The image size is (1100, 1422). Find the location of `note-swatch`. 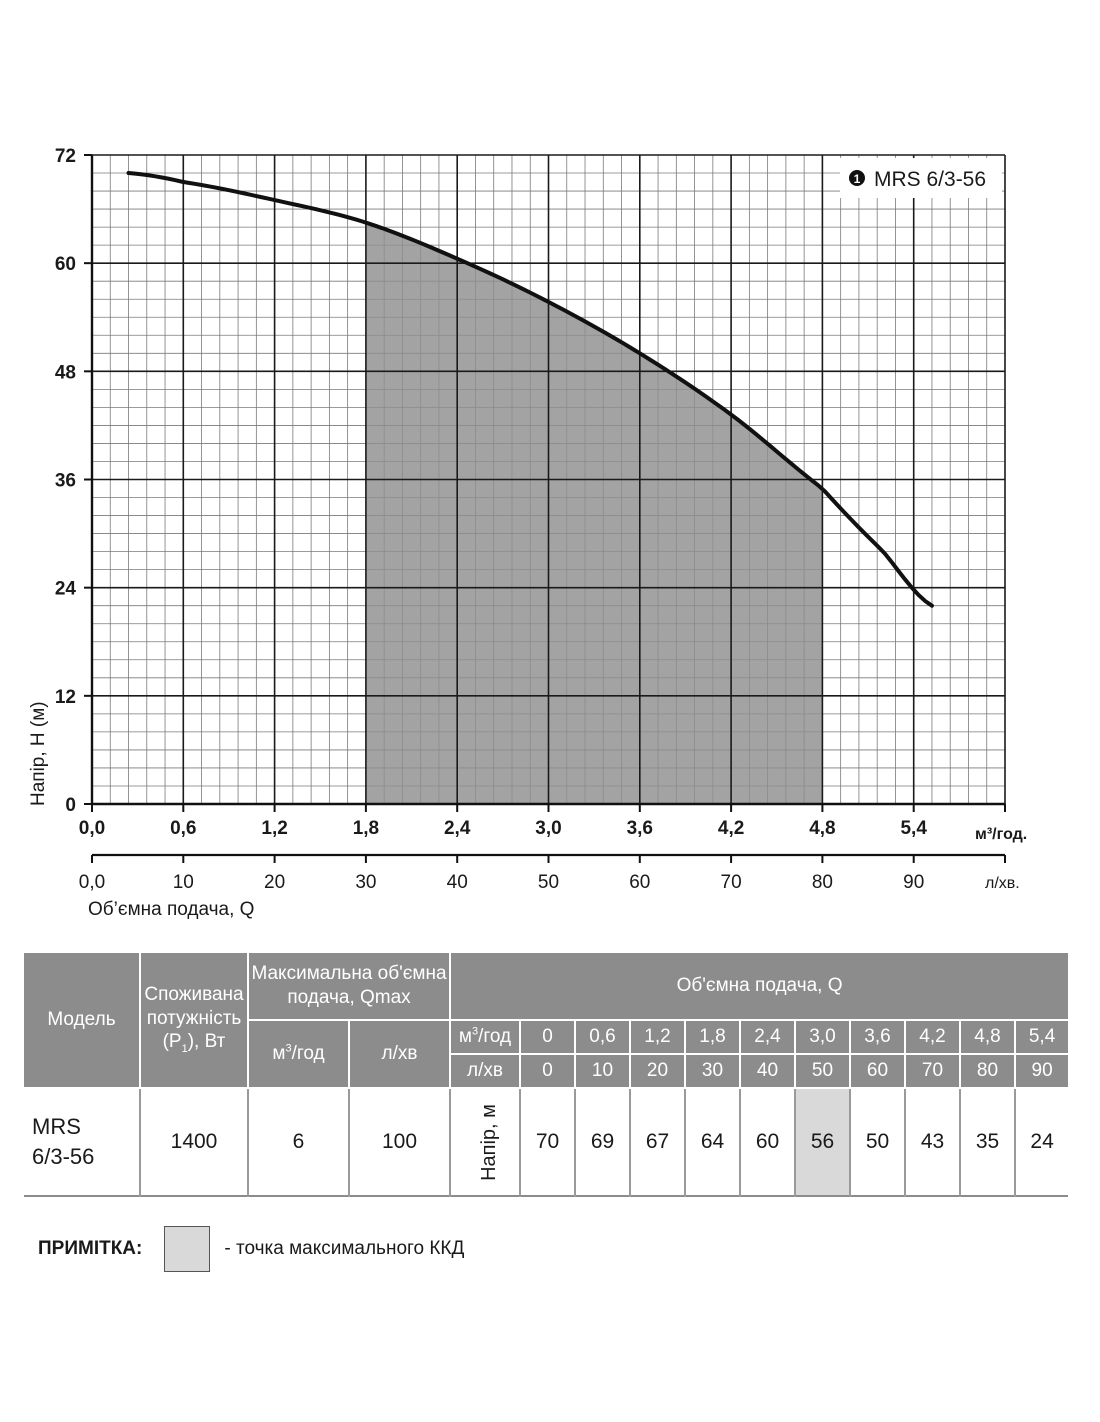

note-swatch is located at coordinates (187, 1249).